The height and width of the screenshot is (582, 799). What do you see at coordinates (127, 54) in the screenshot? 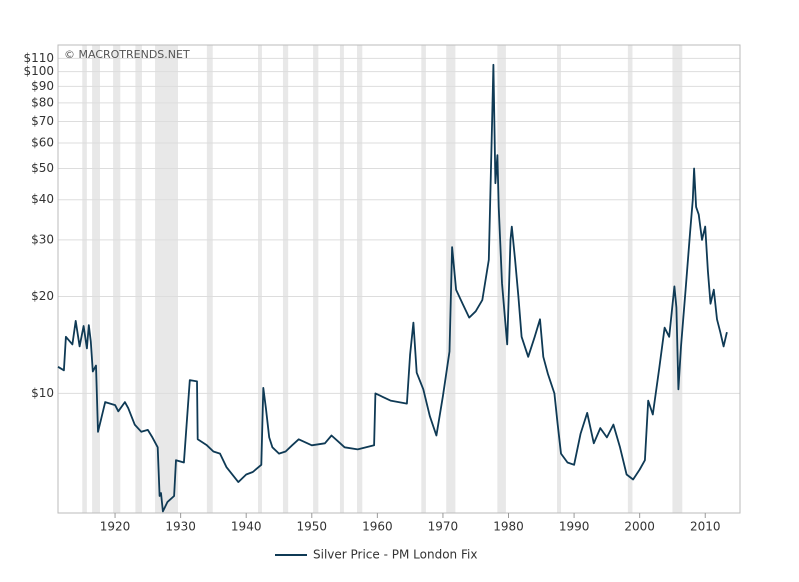
I see `watermark: © MACROTRENDS.NET` at bounding box center [127, 54].